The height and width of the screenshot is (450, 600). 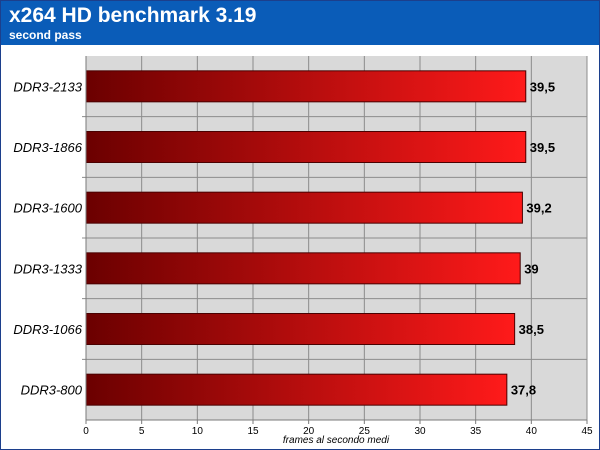 I want to click on tick-label: 20, so click(x=309, y=431).